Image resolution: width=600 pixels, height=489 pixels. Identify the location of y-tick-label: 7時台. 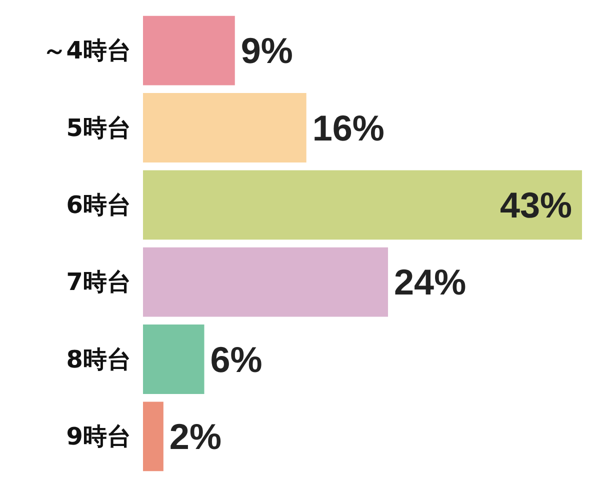
(98, 282).